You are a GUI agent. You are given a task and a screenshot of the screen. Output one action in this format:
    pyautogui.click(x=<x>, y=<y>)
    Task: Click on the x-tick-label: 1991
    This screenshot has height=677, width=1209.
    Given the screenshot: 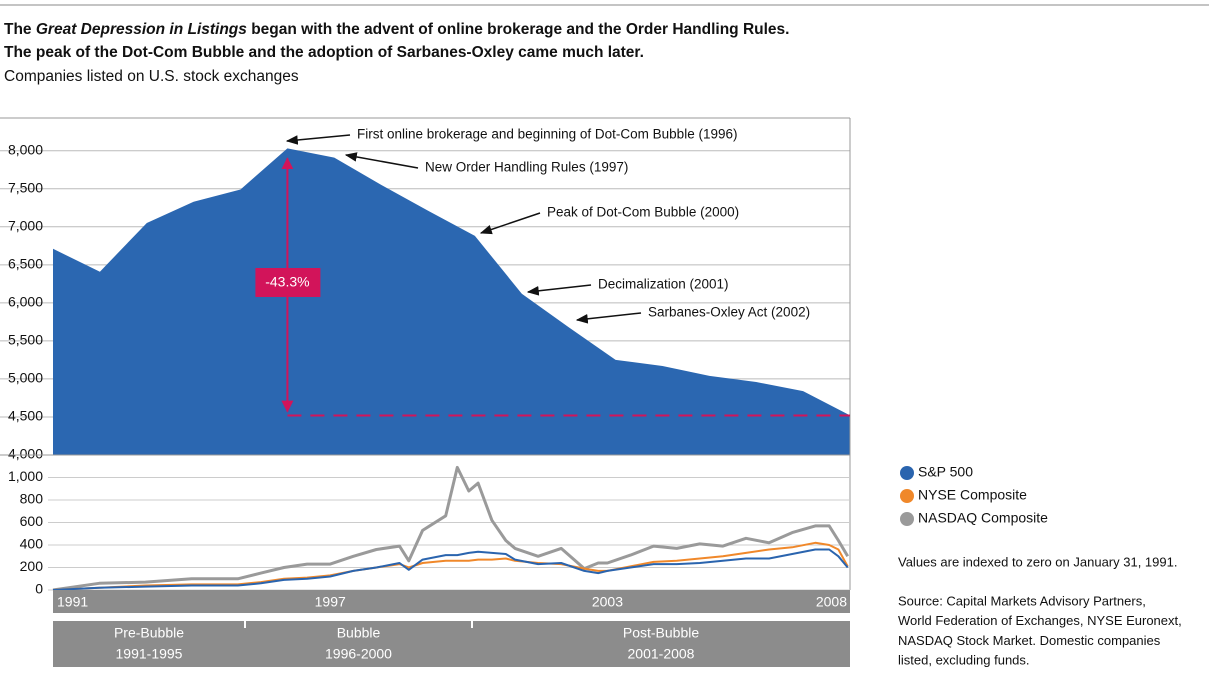 What is the action you would take?
    pyautogui.click(x=72, y=602)
    